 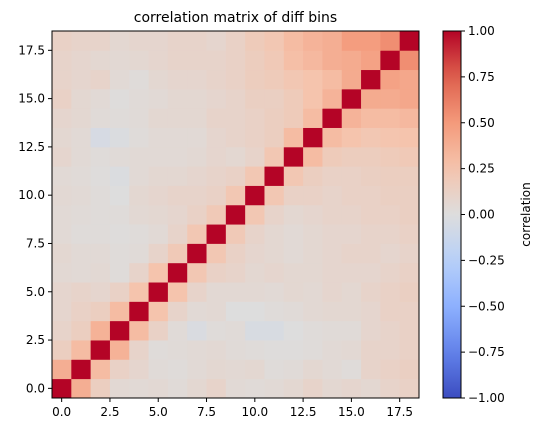 I want to click on x-tick-label: 5.0, so click(x=158, y=412).